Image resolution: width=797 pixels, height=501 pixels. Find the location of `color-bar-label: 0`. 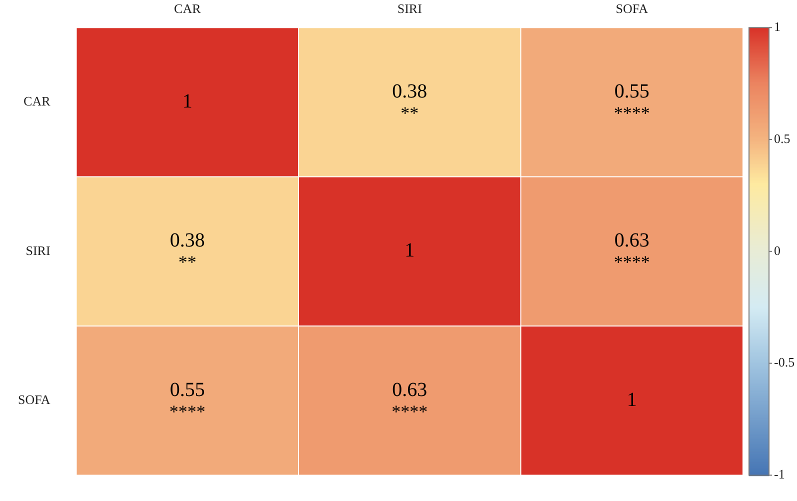

color-bar-label: 0 is located at coordinates (777, 250).